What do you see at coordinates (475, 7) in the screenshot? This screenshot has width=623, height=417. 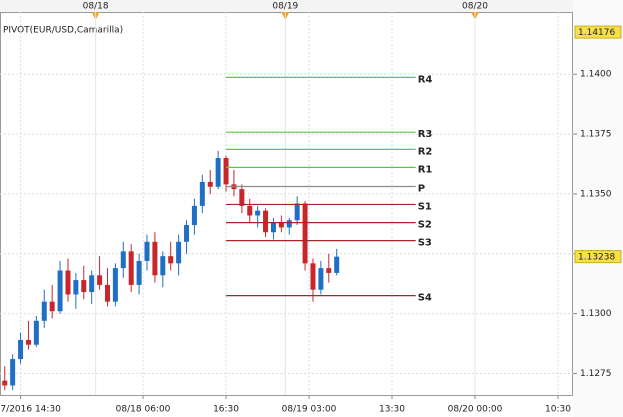 I see `date-marker-label: 08/20` at bounding box center [475, 7].